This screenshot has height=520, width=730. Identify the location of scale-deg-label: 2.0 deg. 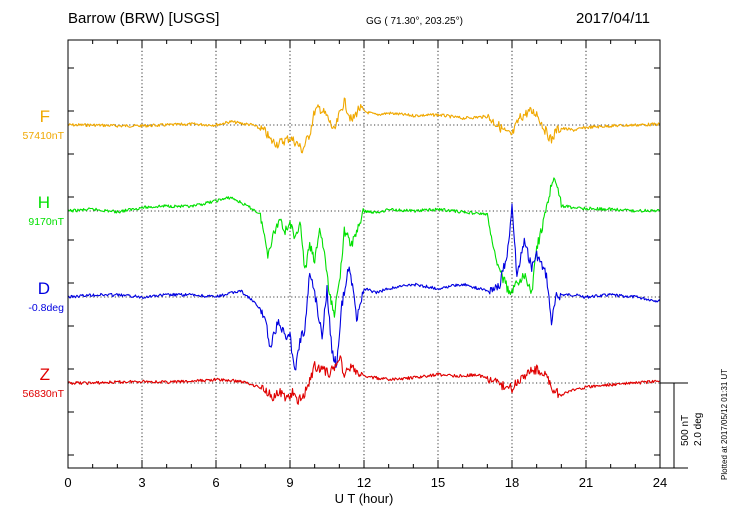
(698, 429).